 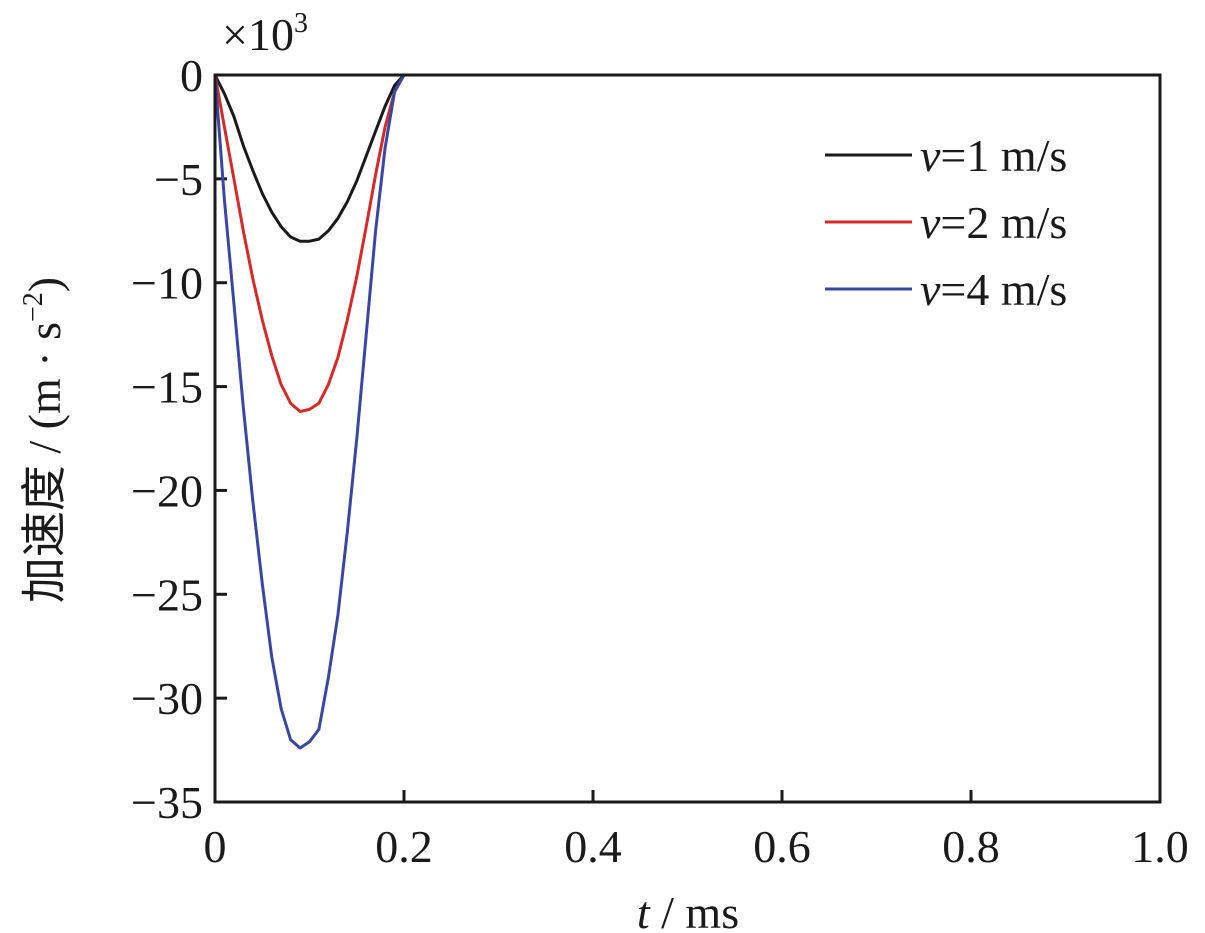 I want to click on y-axis-label: 加速度 / (m · s−2), so click(x=44, y=440).